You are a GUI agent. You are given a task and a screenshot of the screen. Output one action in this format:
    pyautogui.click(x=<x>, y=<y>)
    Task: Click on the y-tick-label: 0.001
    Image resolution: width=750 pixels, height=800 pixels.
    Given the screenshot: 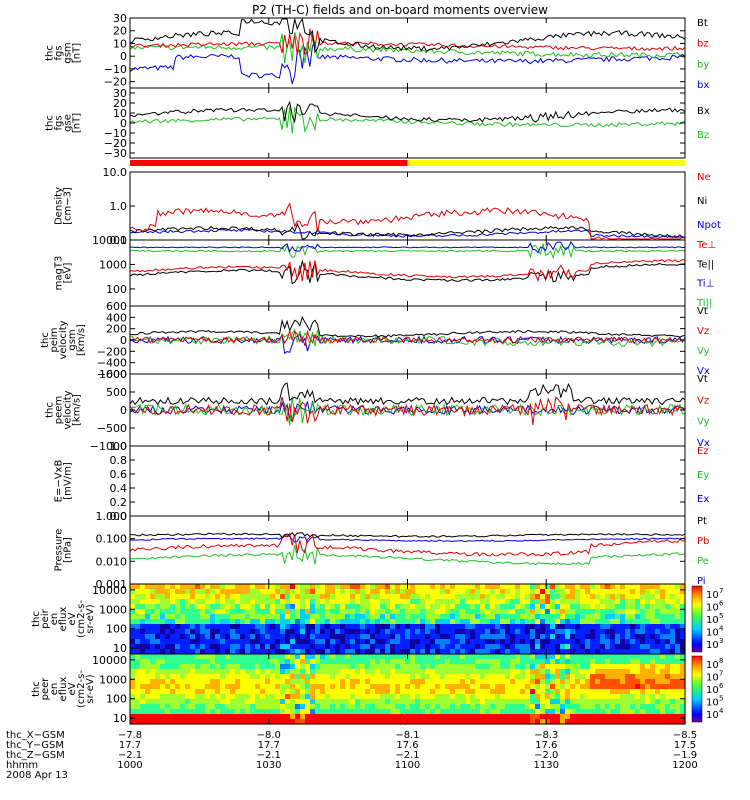 What is the action you would take?
    pyautogui.click(x=112, y=584)
    